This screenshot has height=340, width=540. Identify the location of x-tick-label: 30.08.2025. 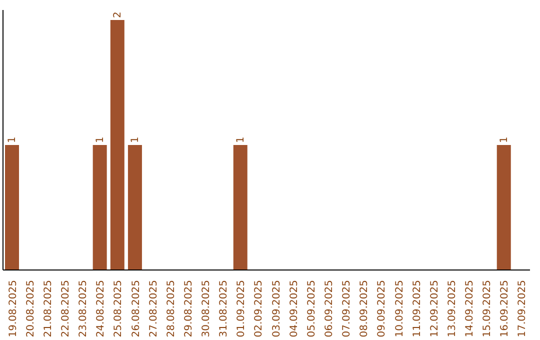
(206, 309).